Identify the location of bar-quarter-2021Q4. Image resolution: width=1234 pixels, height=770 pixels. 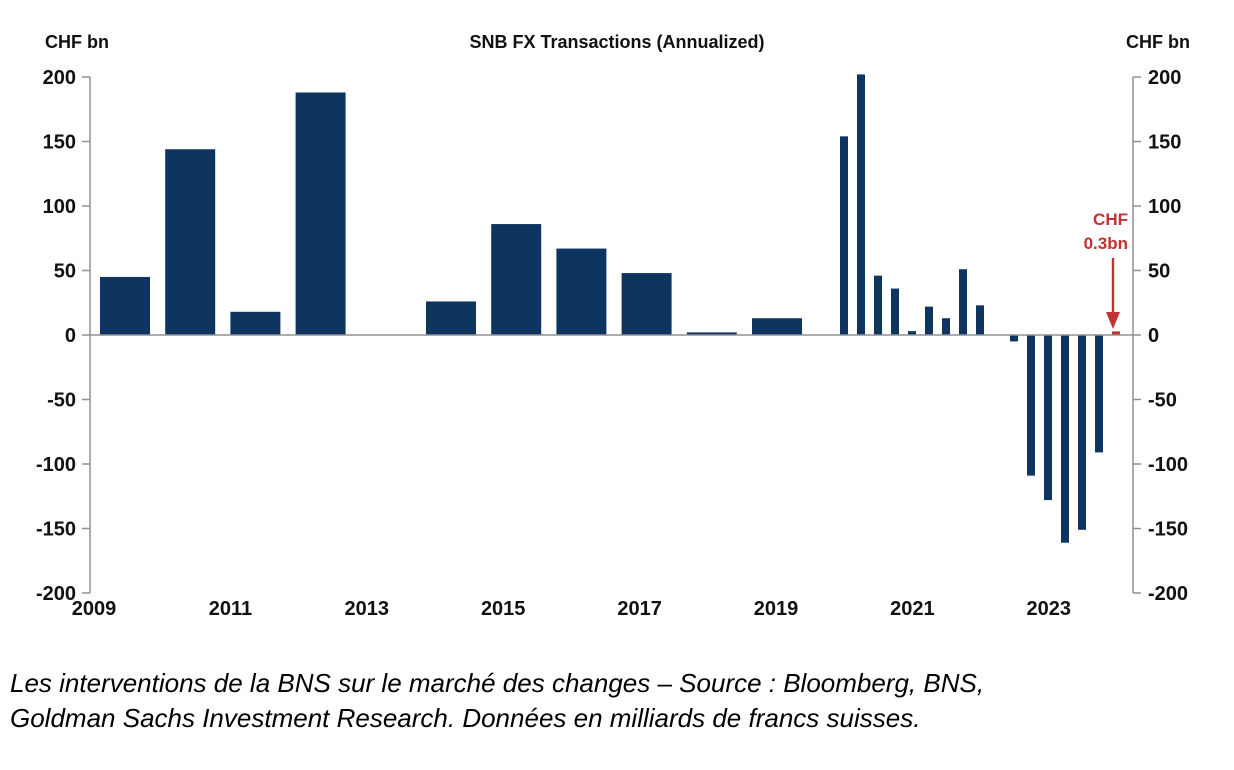
(963, 302).